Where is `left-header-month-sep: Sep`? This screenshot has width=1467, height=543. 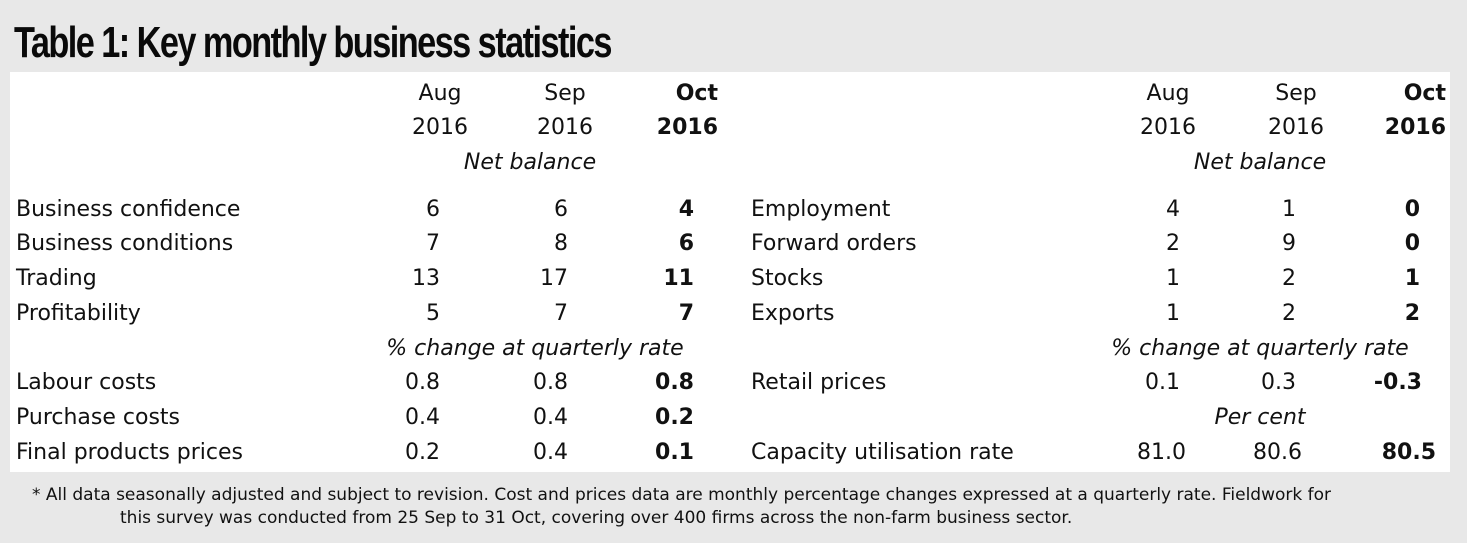
left-header-month-sep: Sep is located at coordinates (565, 93).